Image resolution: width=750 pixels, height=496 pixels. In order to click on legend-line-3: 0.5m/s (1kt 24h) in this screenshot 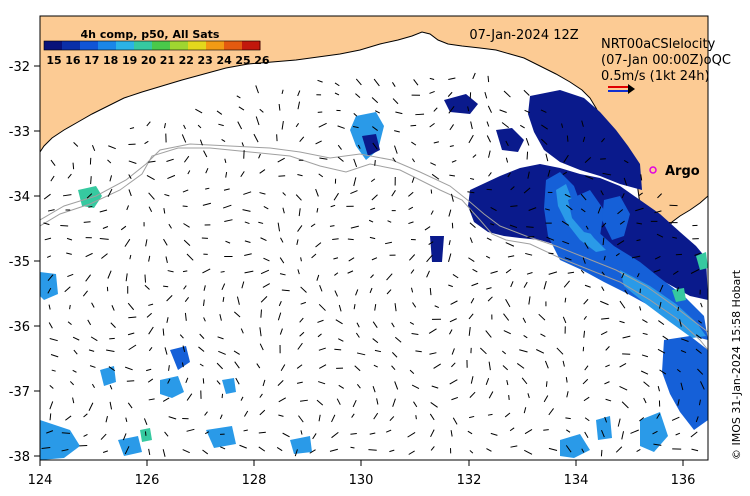, I will do `click(655, 76)`.